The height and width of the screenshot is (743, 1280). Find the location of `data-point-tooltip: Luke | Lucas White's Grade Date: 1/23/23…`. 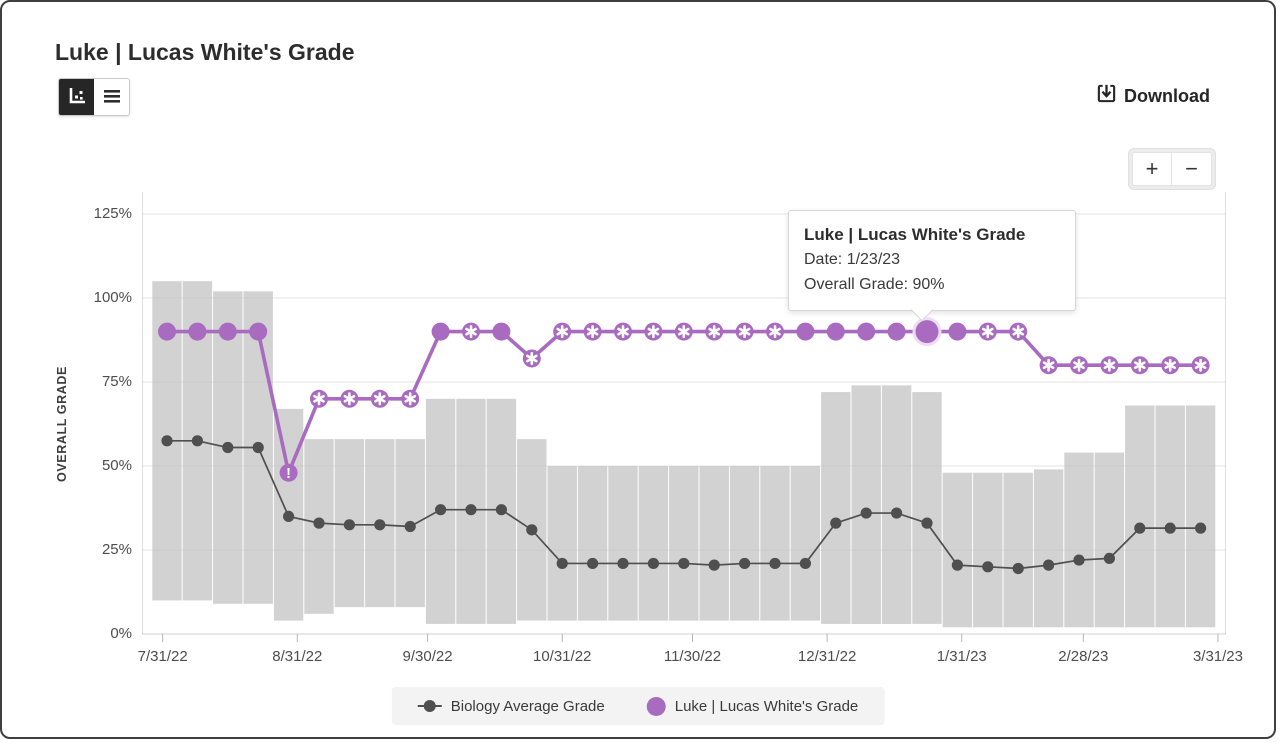

data-point-tooltip: Luke | Lucas White's Grade Date: 1/23/23… is located at coordinates (932, 266).